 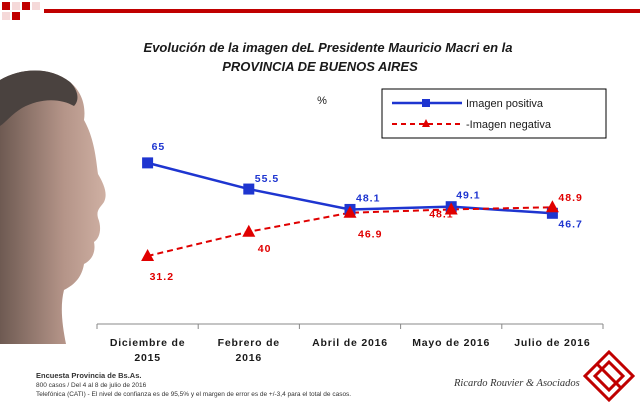 I want to click on x-tick-label: Mayo de 2016, so click(x=451, y=343).